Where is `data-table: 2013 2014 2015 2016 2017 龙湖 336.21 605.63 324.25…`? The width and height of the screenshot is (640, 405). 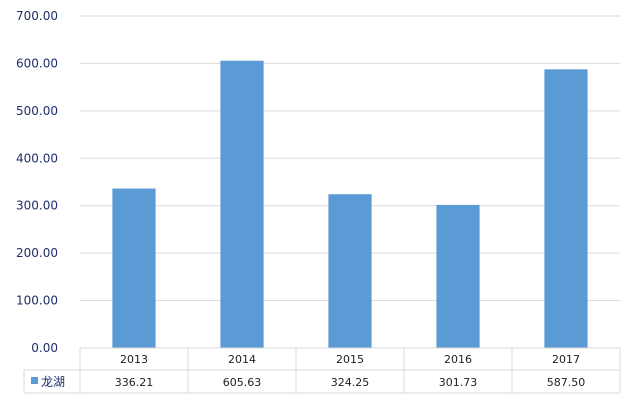 data-table: 2013 2014 2015 2016 2017 龙湖 336.21 605.63 324.25… is located at coordinates (322, 370).